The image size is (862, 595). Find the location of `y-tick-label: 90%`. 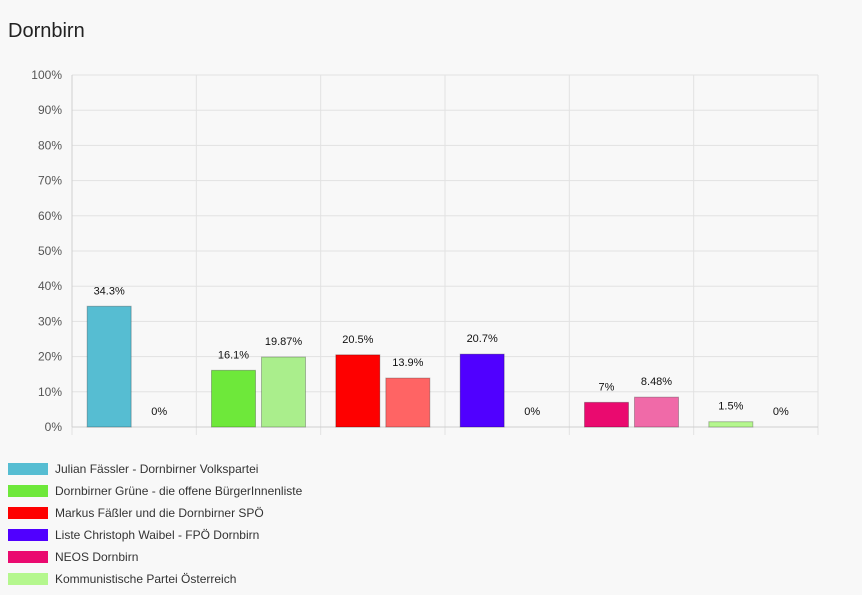

y-tick-label: 90% is located at coordinates (50, 110).